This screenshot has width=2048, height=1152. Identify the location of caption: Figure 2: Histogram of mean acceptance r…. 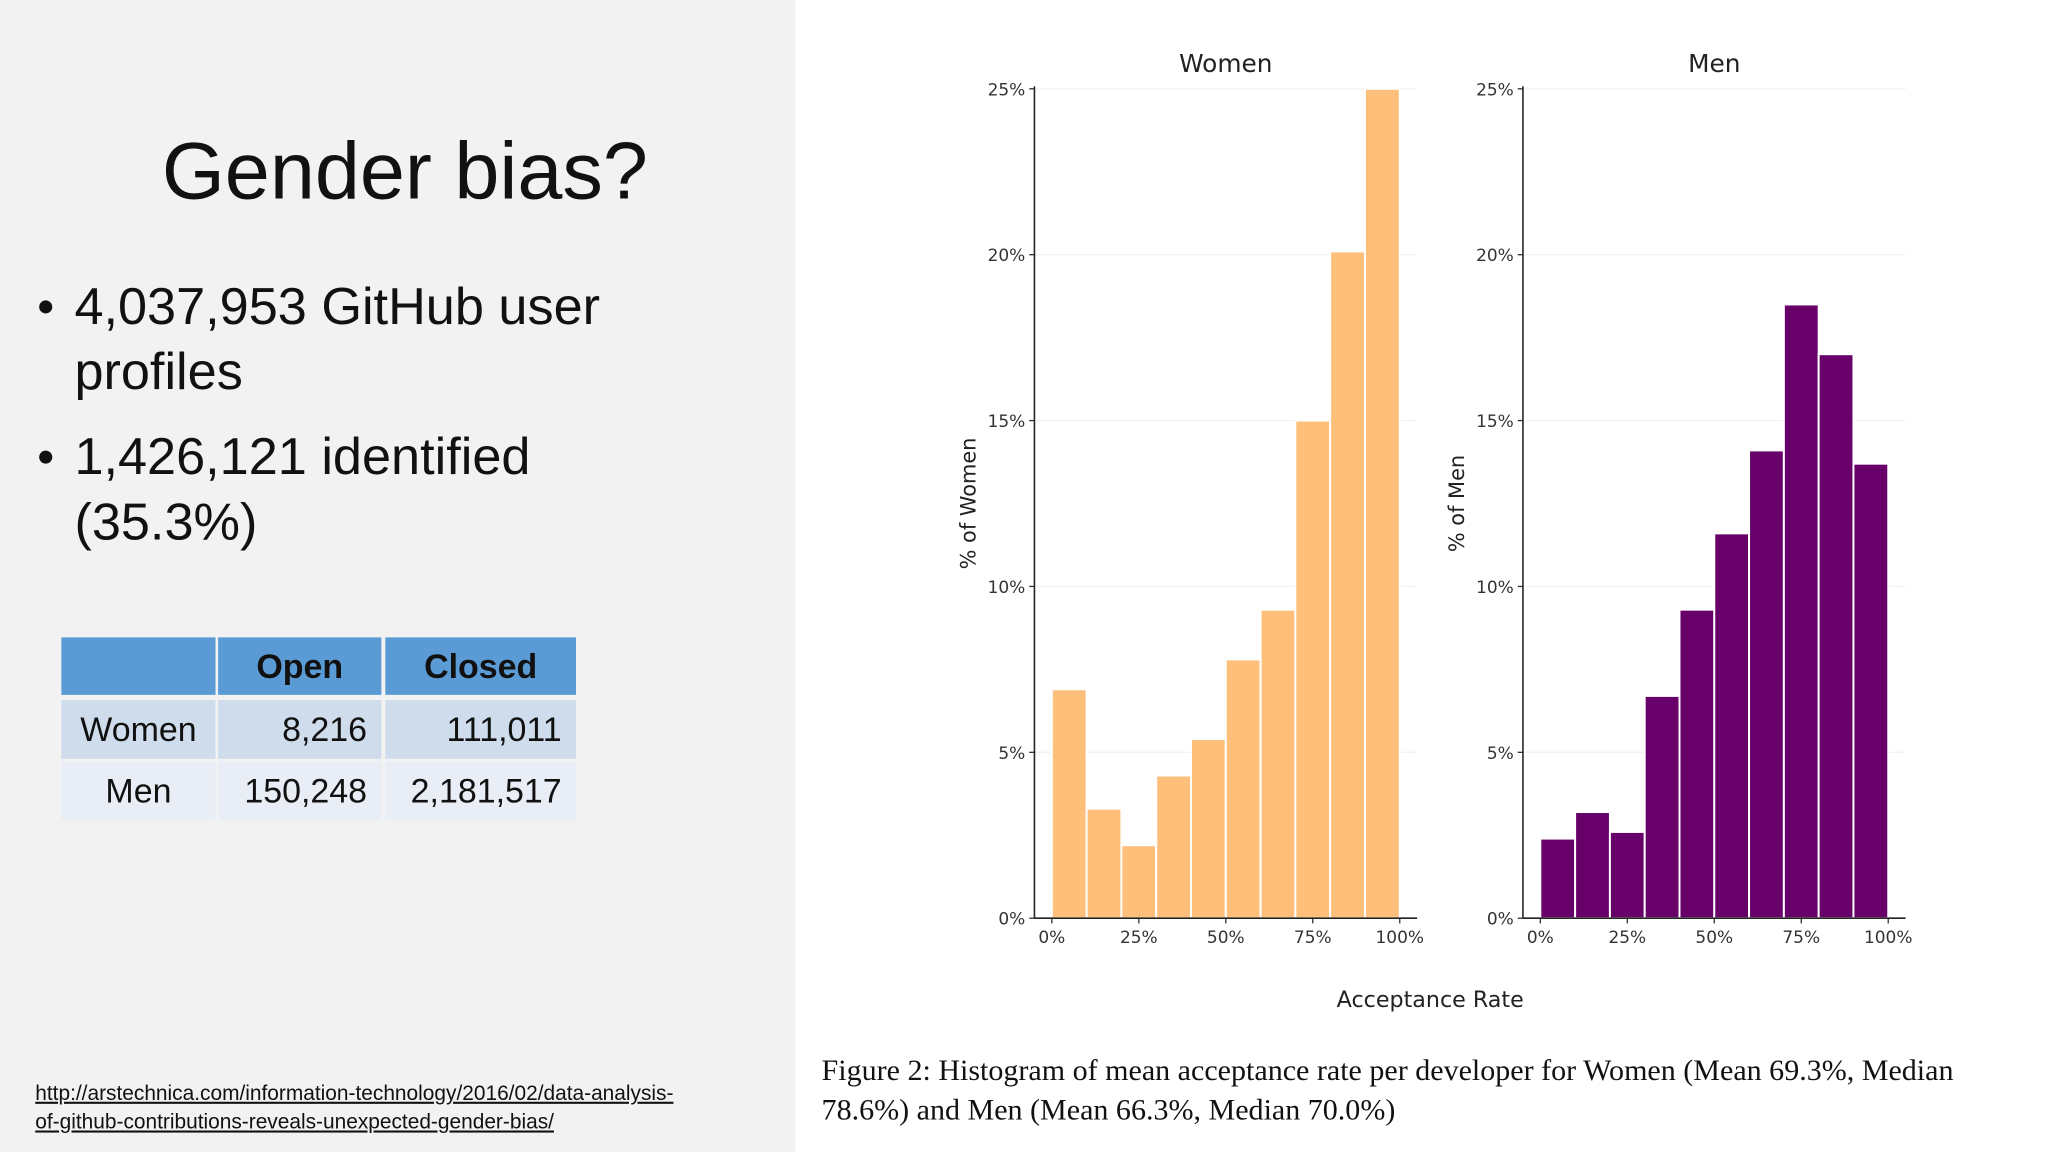
(1388, 1090).